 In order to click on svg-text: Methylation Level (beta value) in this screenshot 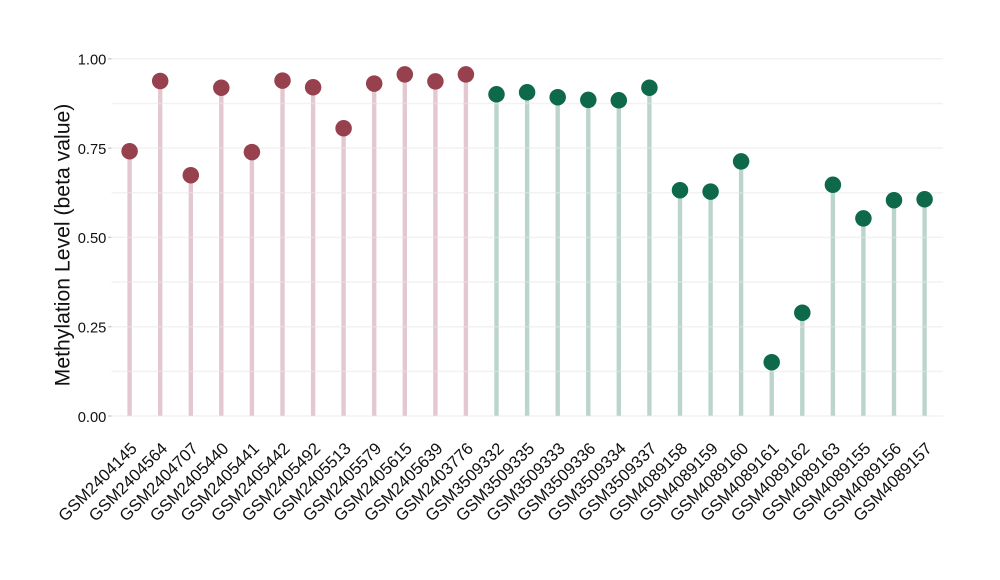, I will do `click(63, 245)`.